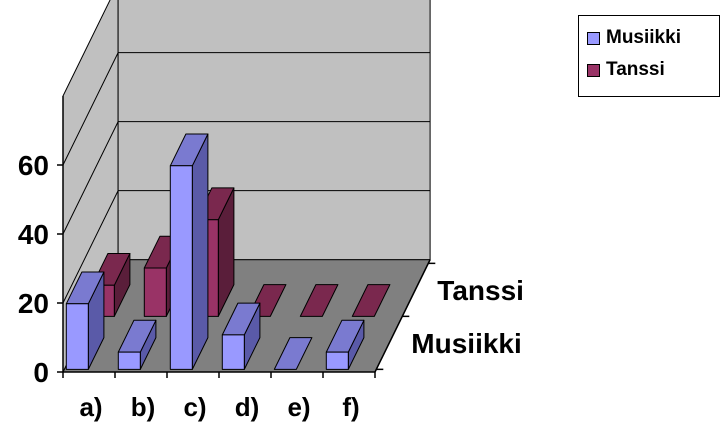 This screenshot has width=727, height=424. I want to click on x-tick-label: f), so click(350, 407).